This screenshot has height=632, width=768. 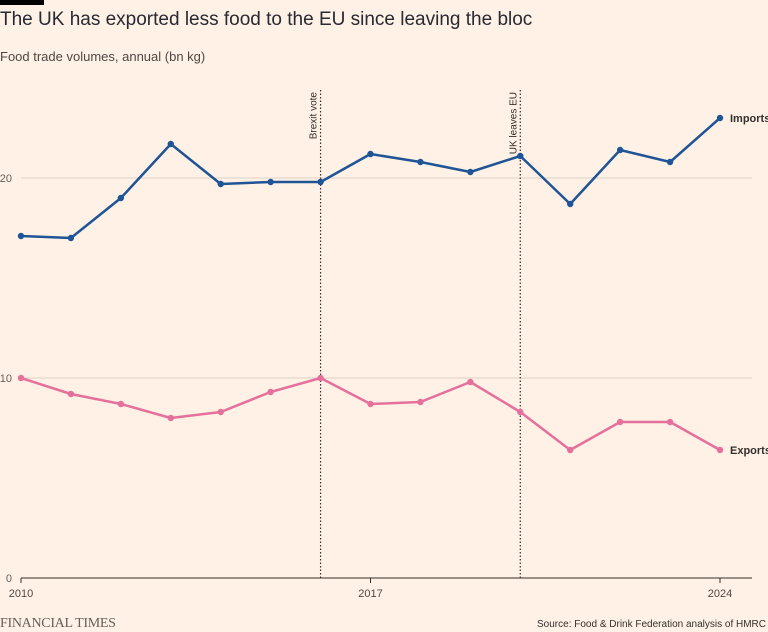 I want to click on imports-legend-label: Imports, so click(x=749, y=119).